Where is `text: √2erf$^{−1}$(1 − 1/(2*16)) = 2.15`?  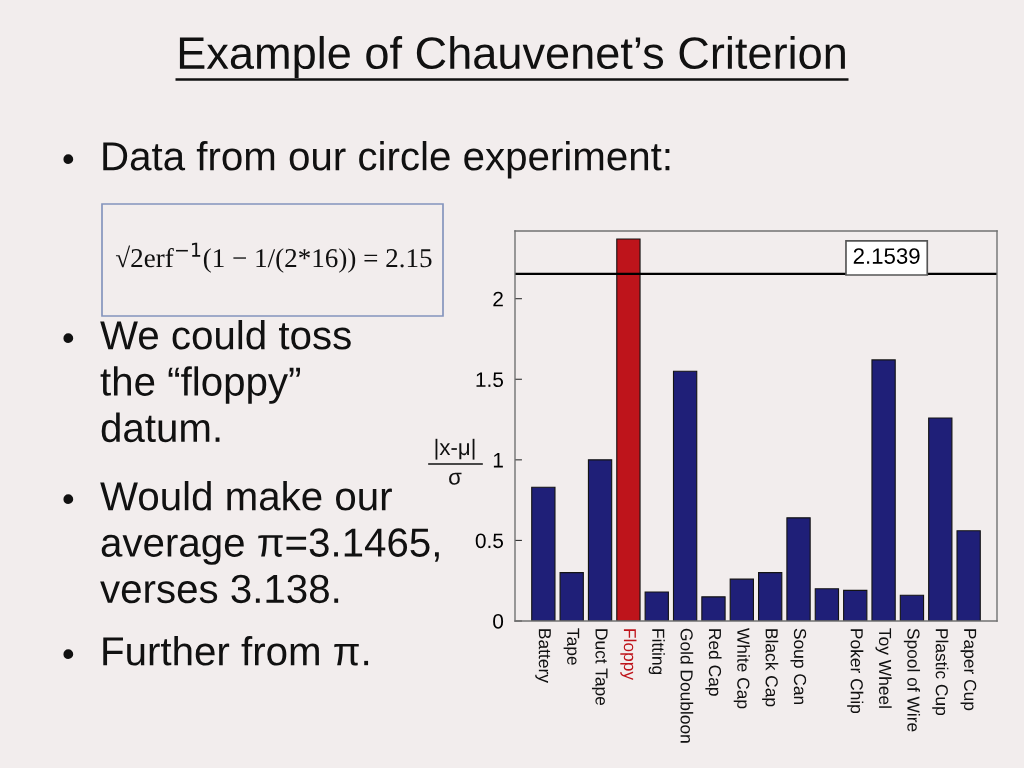 text: √2erf$^{−1}$(1 − 1/(2*16)) = 2.15 is located at coordinates (273, 257).